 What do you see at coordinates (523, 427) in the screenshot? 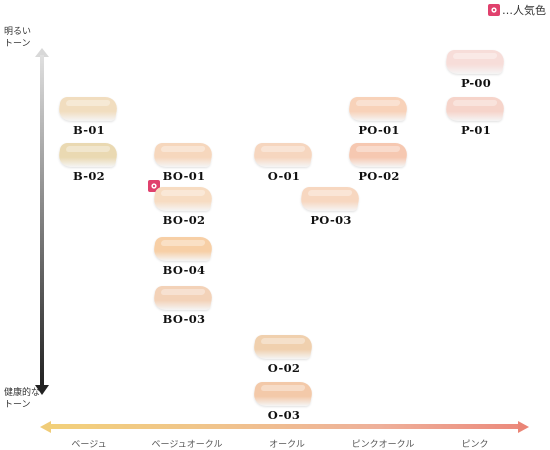
I see `x-axis-right-arrow` at bounding box center [523, 427].